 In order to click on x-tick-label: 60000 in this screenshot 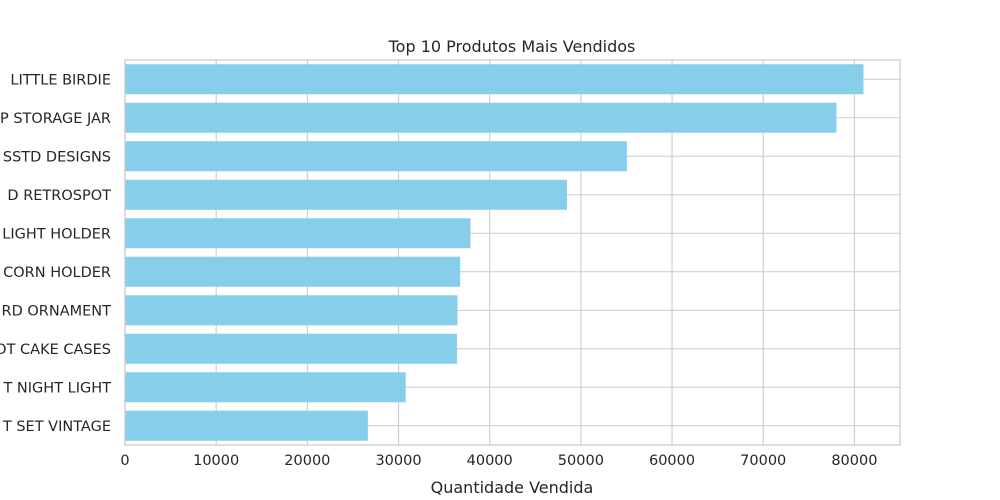, I will do `click(672, 461)`.